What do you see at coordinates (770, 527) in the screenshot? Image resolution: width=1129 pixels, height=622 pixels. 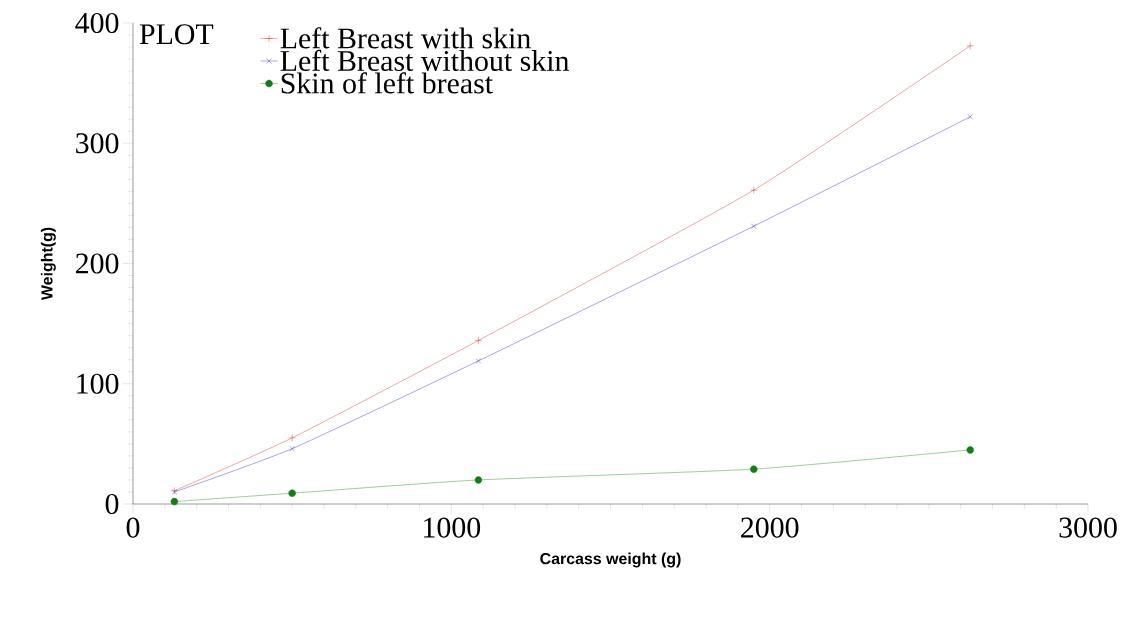 I see `x-tick-label: 2000` at bounding box center [770, 527].